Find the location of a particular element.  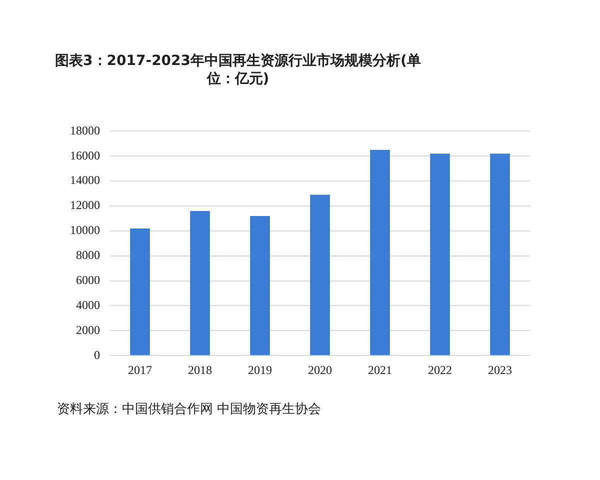

x-tick-label: 2021 is located at coordinates (380, 369).